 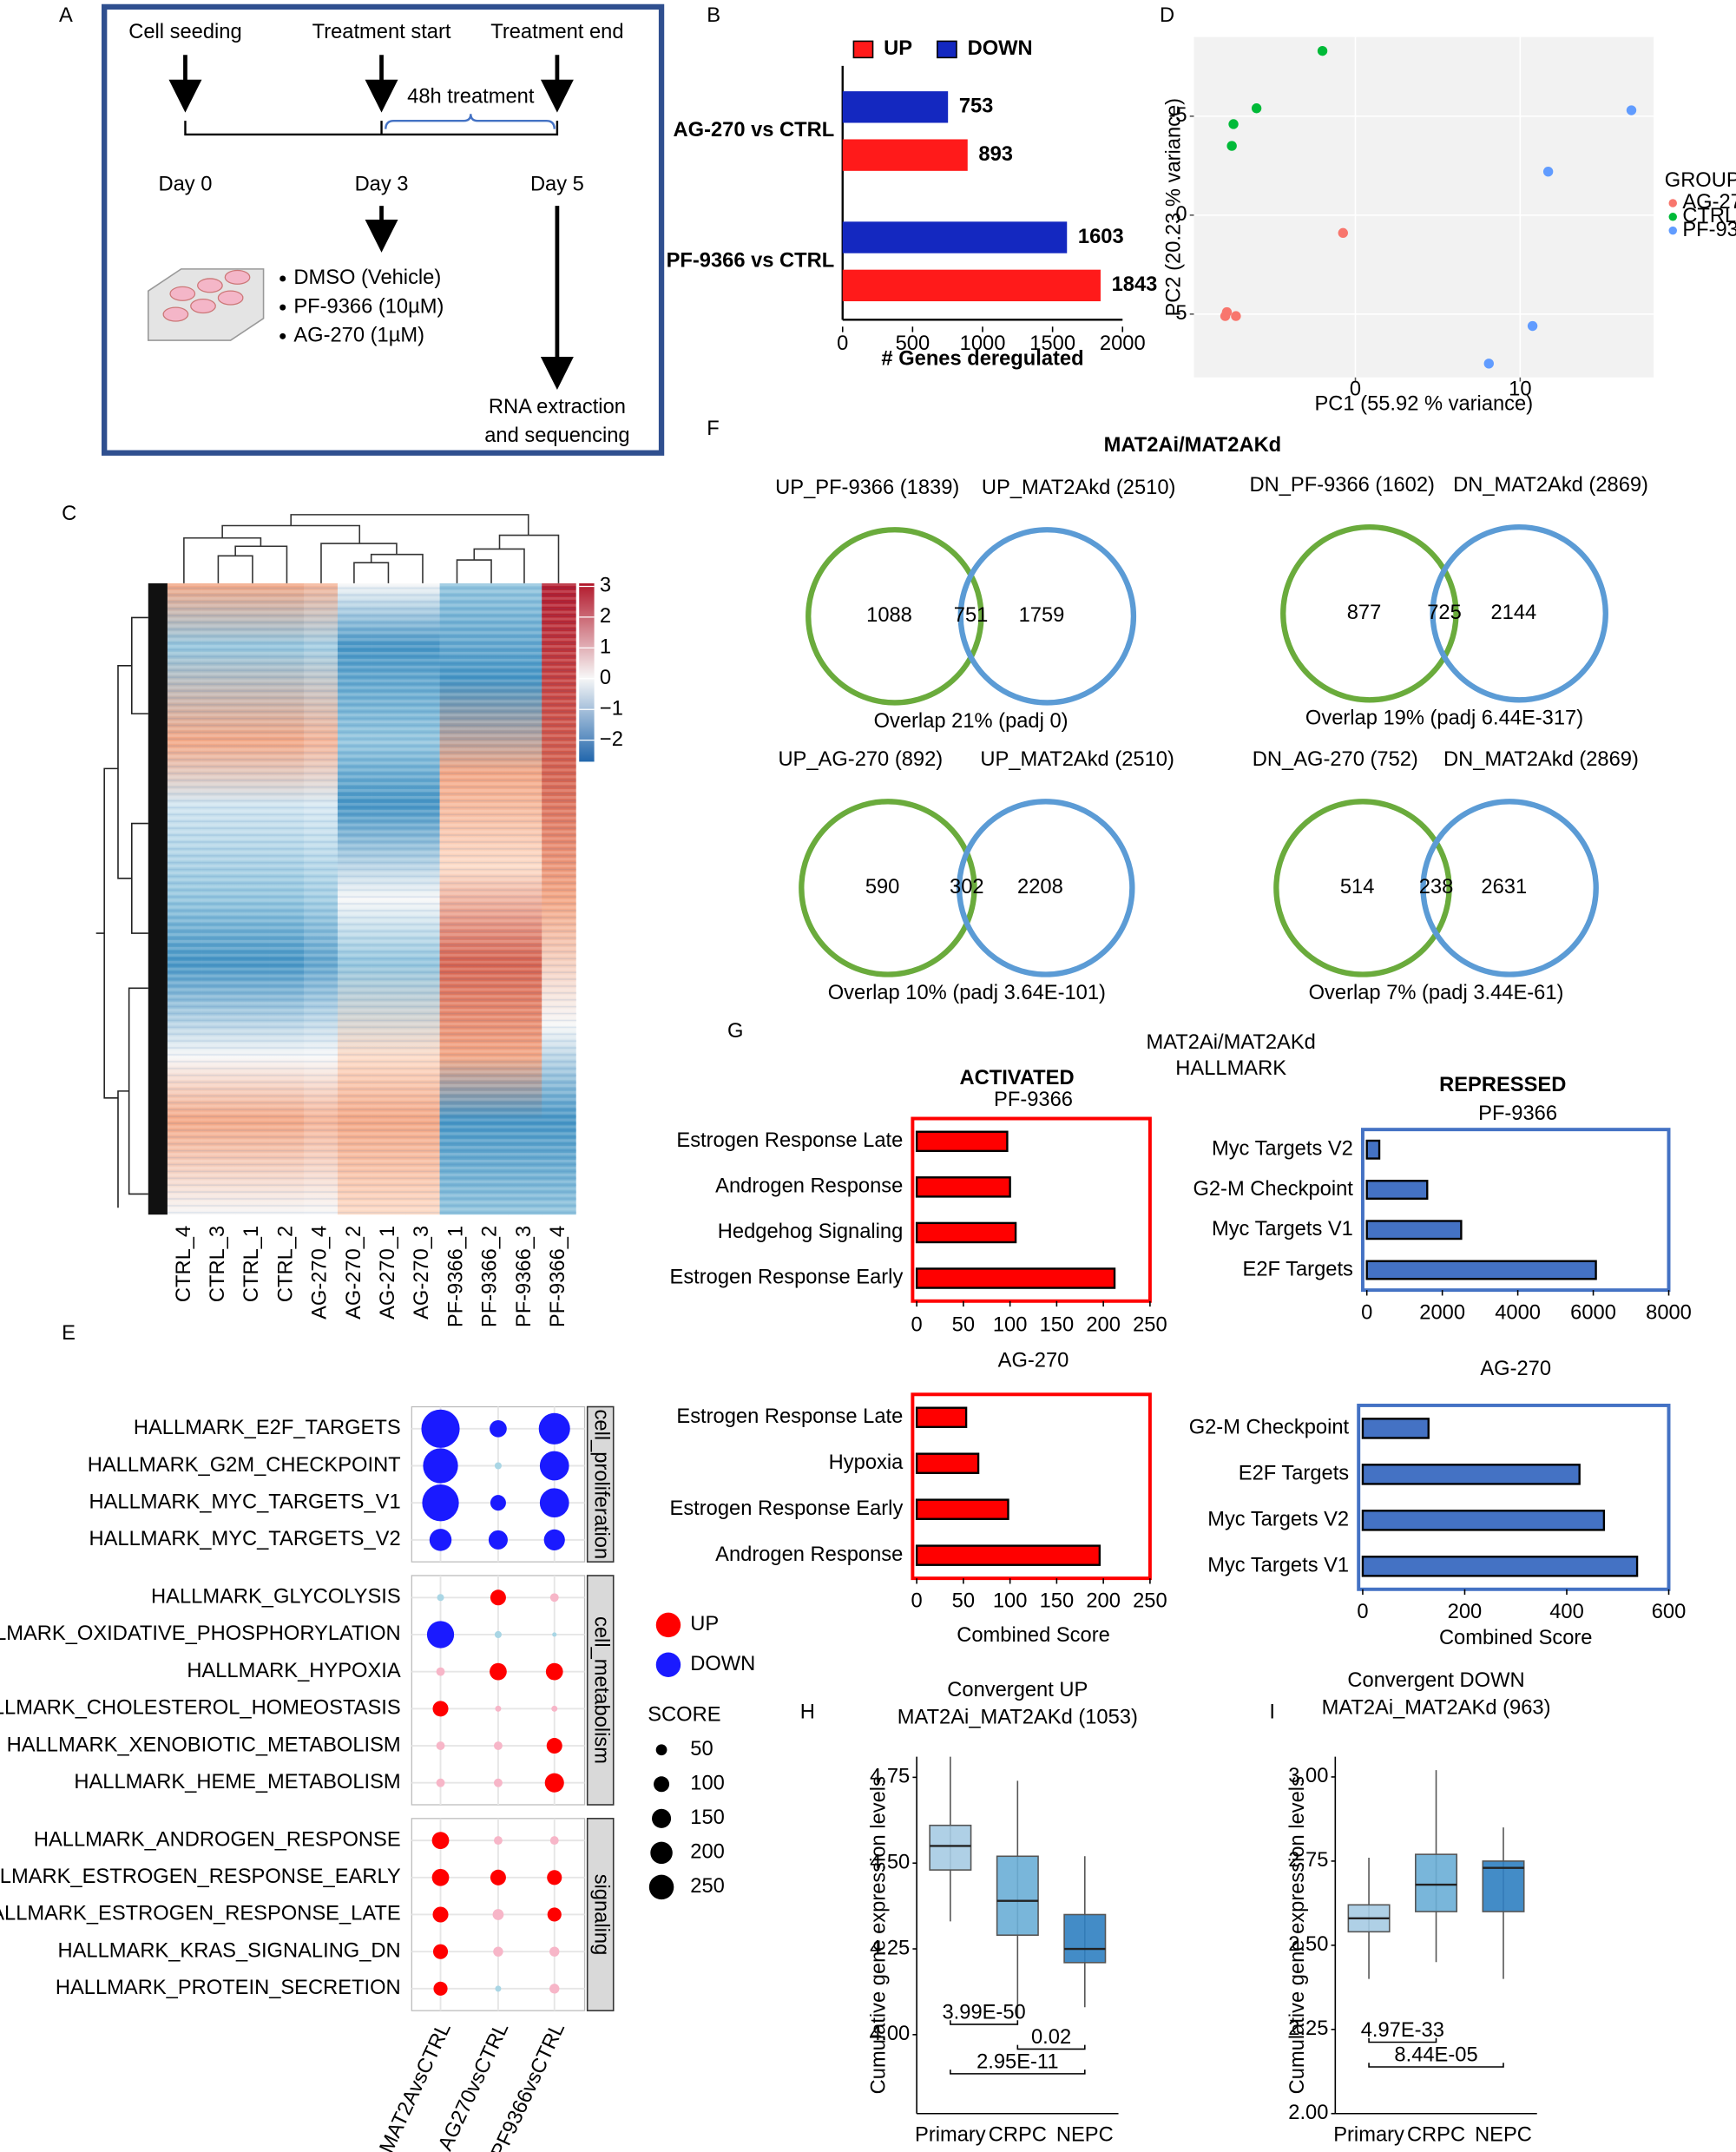 What do you see at coordinates (976, 106) in the screenshot?
I see `value-label: 753` at bounding box center [976, 106].